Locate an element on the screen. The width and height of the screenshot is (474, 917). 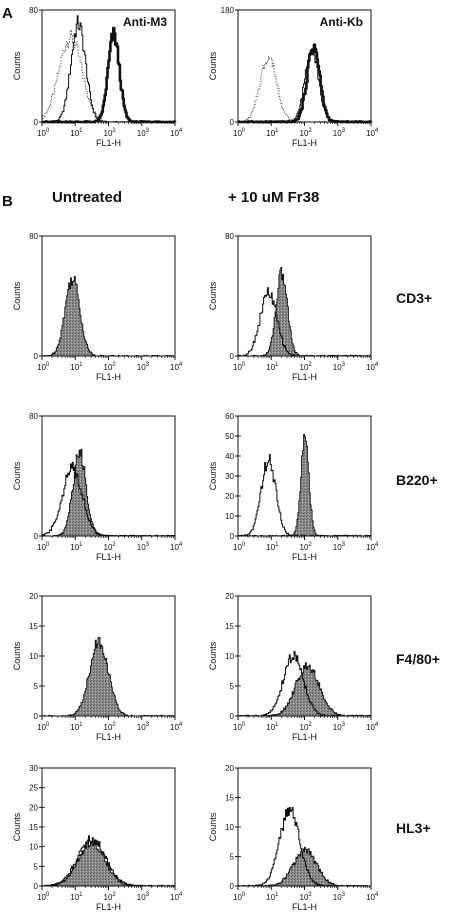
histogram-series-outline is located at coordinates (108, 499).